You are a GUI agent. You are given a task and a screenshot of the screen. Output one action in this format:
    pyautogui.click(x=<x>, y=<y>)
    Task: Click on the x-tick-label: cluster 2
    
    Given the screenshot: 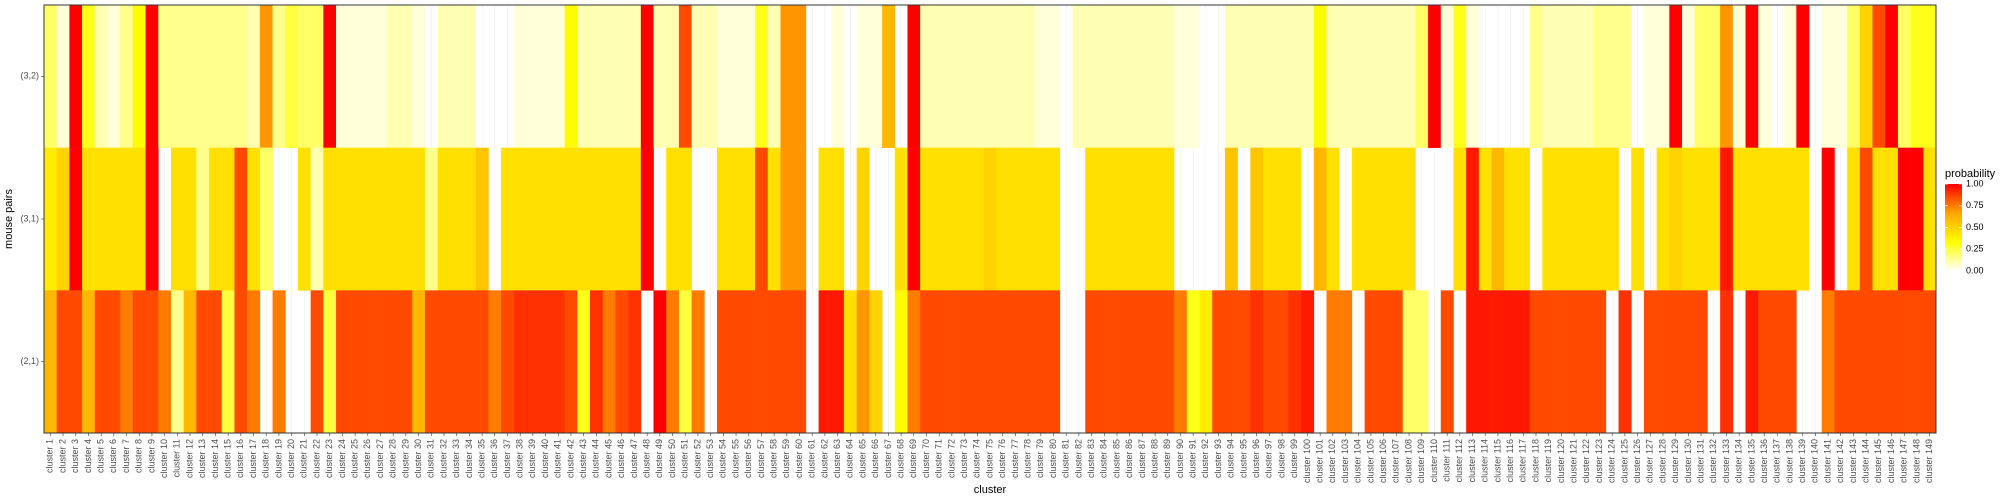 What is the action you would take?
    pyautogui.click(x=62, y=456)
    